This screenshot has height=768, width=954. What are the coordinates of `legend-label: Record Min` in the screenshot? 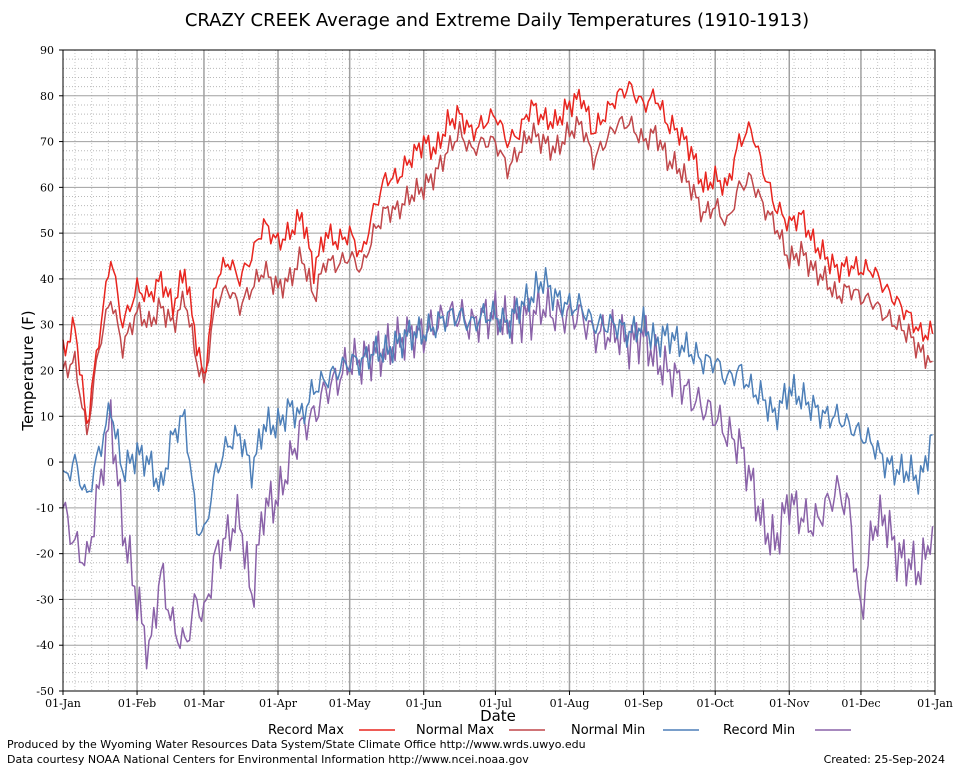 It's located at (759, 730).